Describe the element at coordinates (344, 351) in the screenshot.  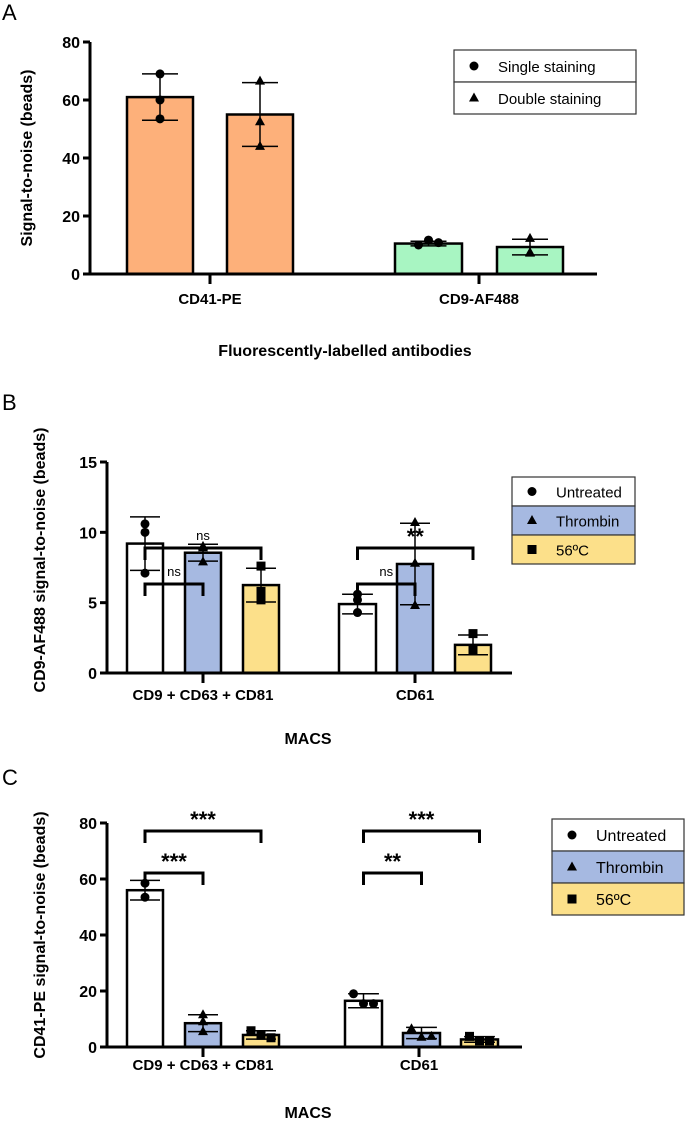
I see `panel-a-xlabel: Fluorescently-labelled antibodies` at that location.